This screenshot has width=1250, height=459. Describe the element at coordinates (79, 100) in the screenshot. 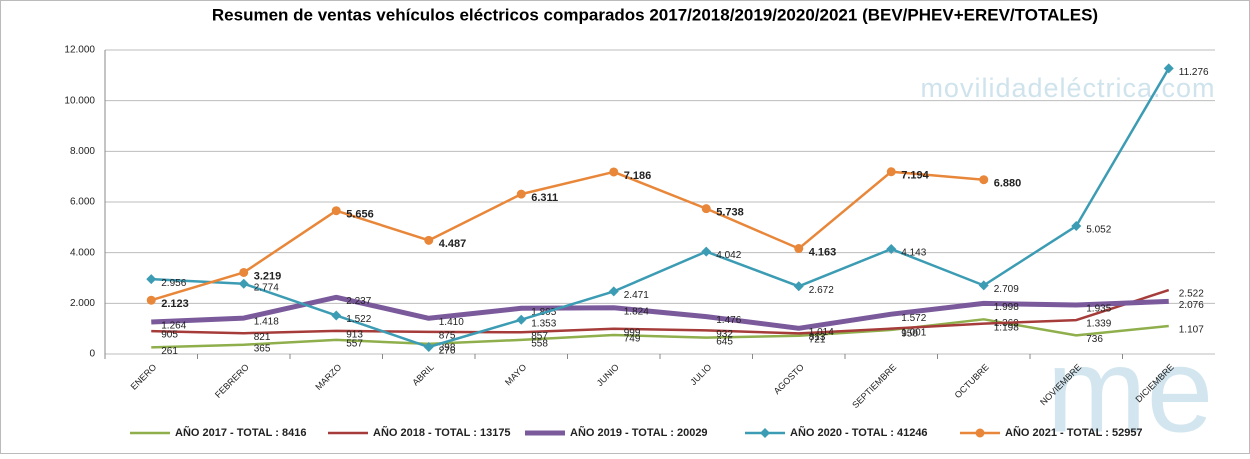

I see `y-tick-label: 10.000` at that location.